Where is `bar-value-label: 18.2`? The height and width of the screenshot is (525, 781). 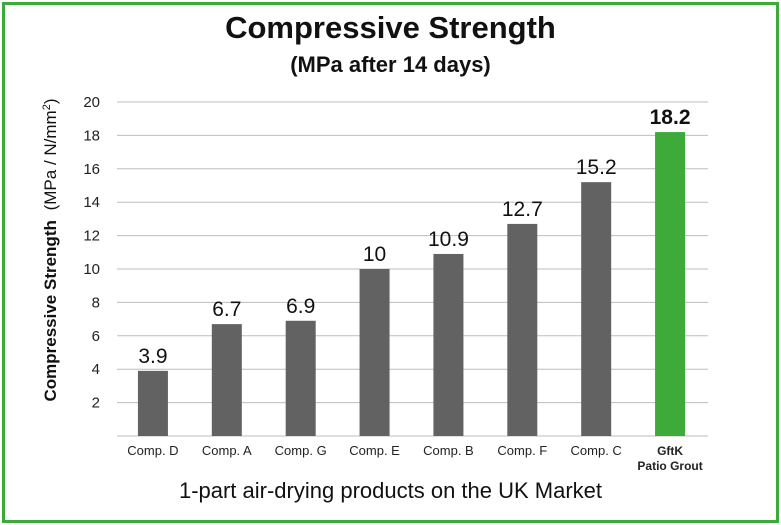
bar-value-label: 18.2 is located at coordinates (670, 117).